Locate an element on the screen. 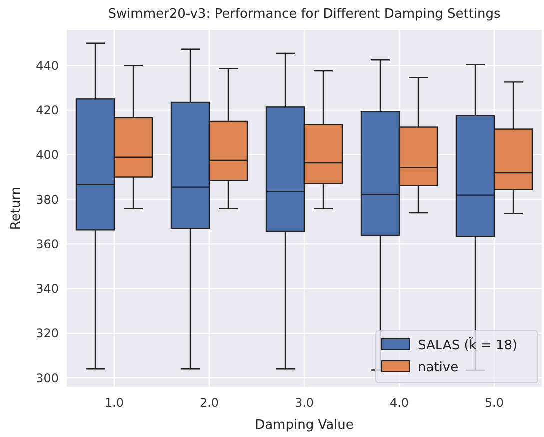  y-tick-label: 400 is located at coordinates (47, 155).